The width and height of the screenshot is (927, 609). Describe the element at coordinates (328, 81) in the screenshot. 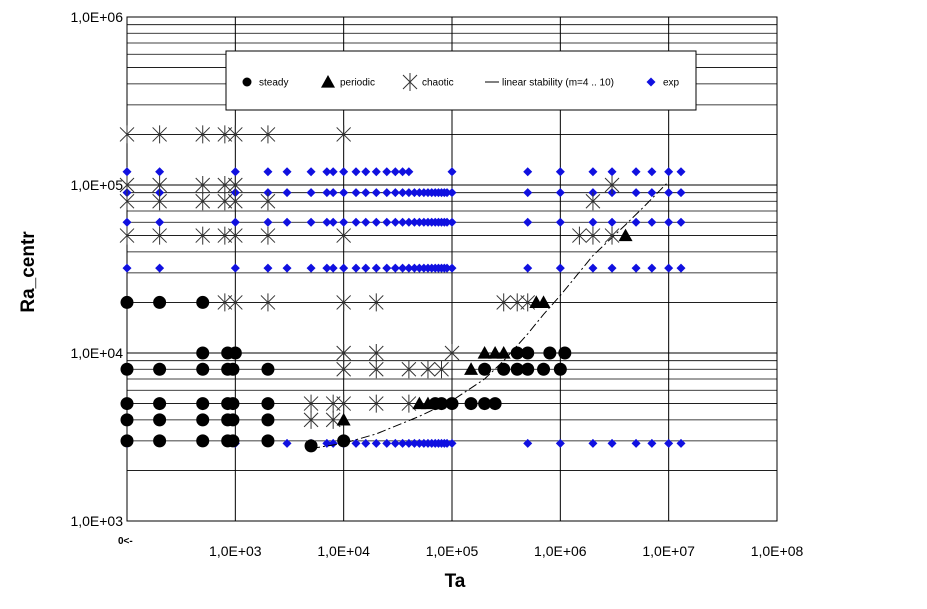

I see `legend-swatch` at that location.